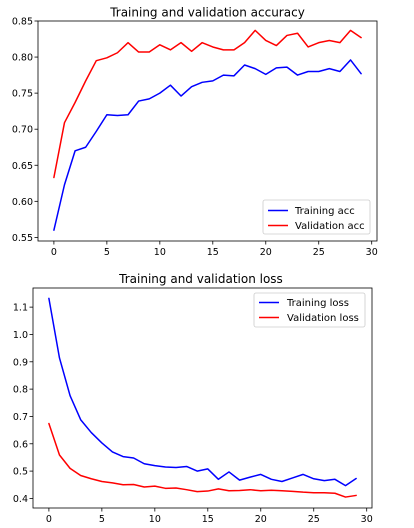  Describe the element at coordinates (54, 252) in the screenshot. I see `accuracy-xtick-label: 0` at that location.